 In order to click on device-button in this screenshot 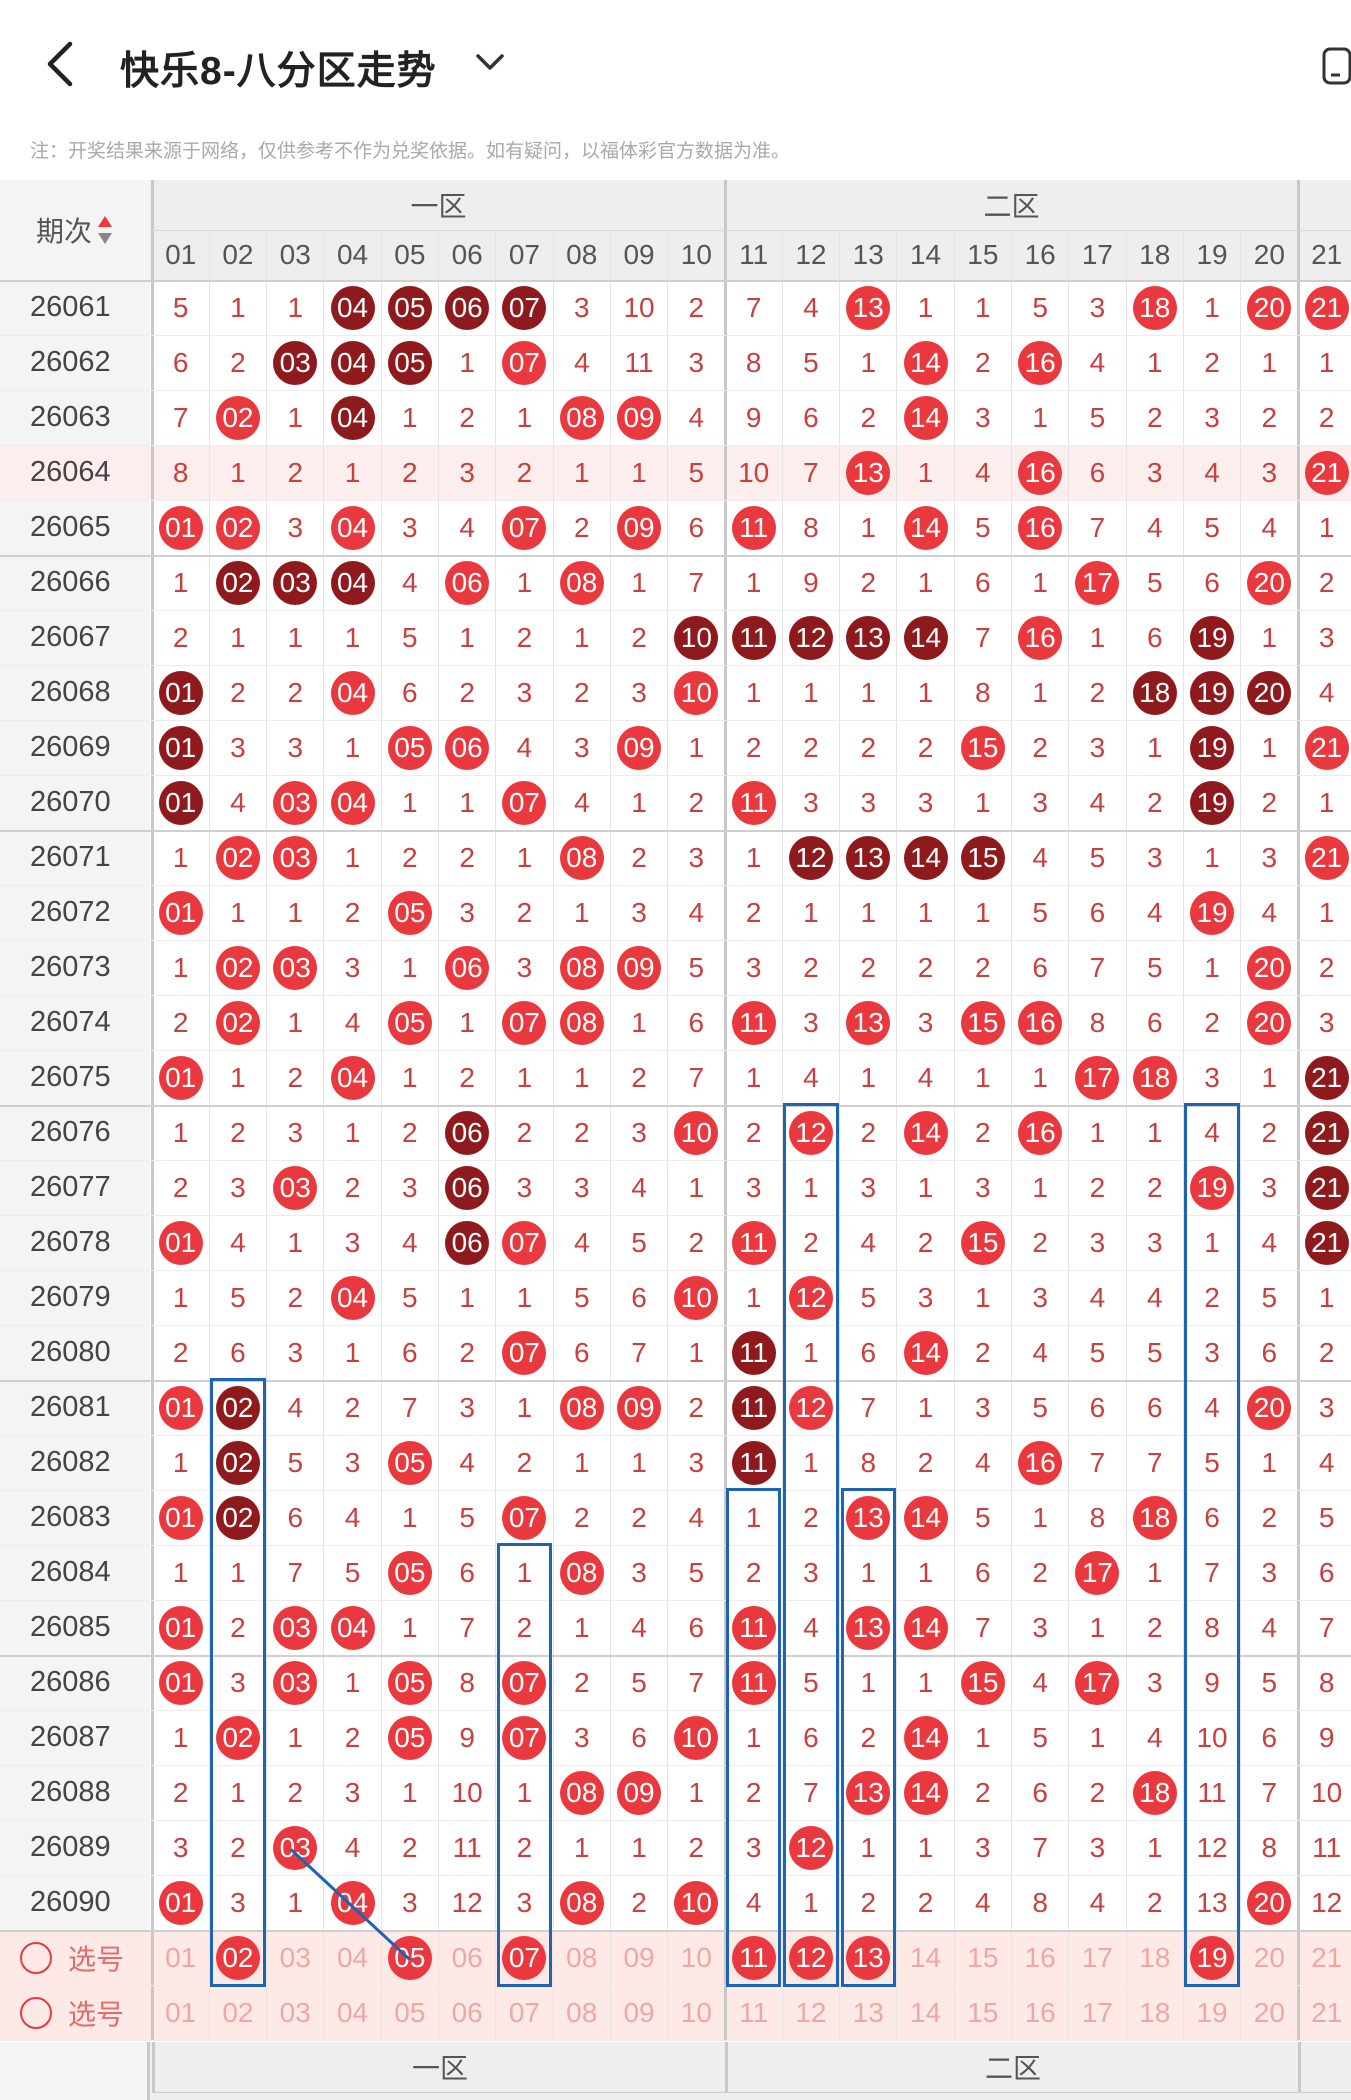, I will do `click(1334, 66)`.